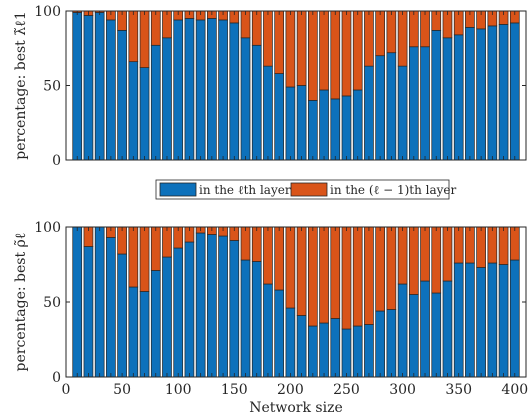 This screenshot has height=417, width=531. What do you see at coordinates (122, 390) in the screenshot?
I see `bottom-xtick-label: 50` at bounding box center [122, 390].